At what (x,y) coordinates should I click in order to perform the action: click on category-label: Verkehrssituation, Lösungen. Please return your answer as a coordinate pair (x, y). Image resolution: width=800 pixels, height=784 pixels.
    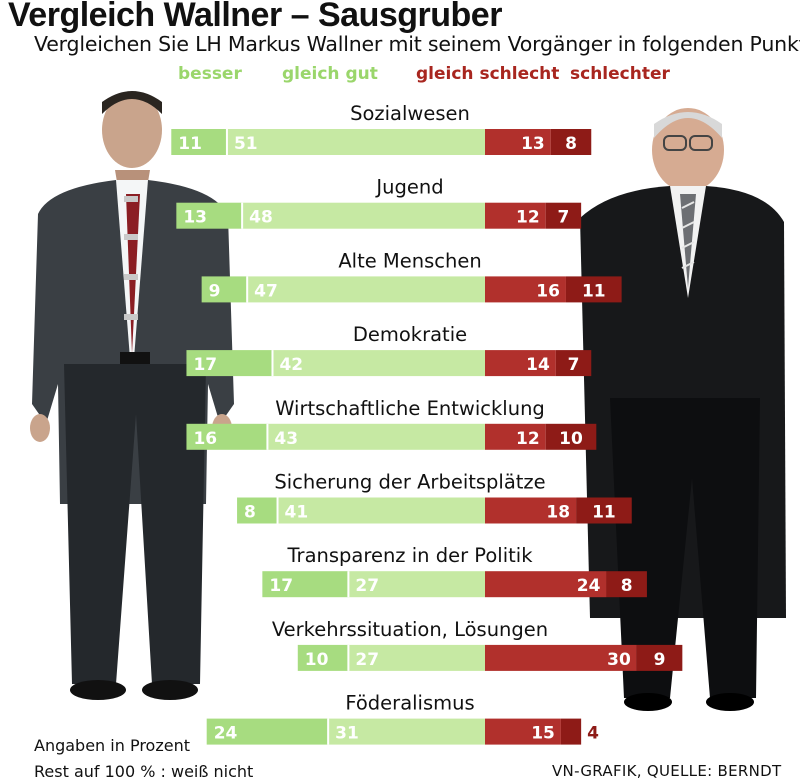
    Looking at the image, I should click on (410, 629).